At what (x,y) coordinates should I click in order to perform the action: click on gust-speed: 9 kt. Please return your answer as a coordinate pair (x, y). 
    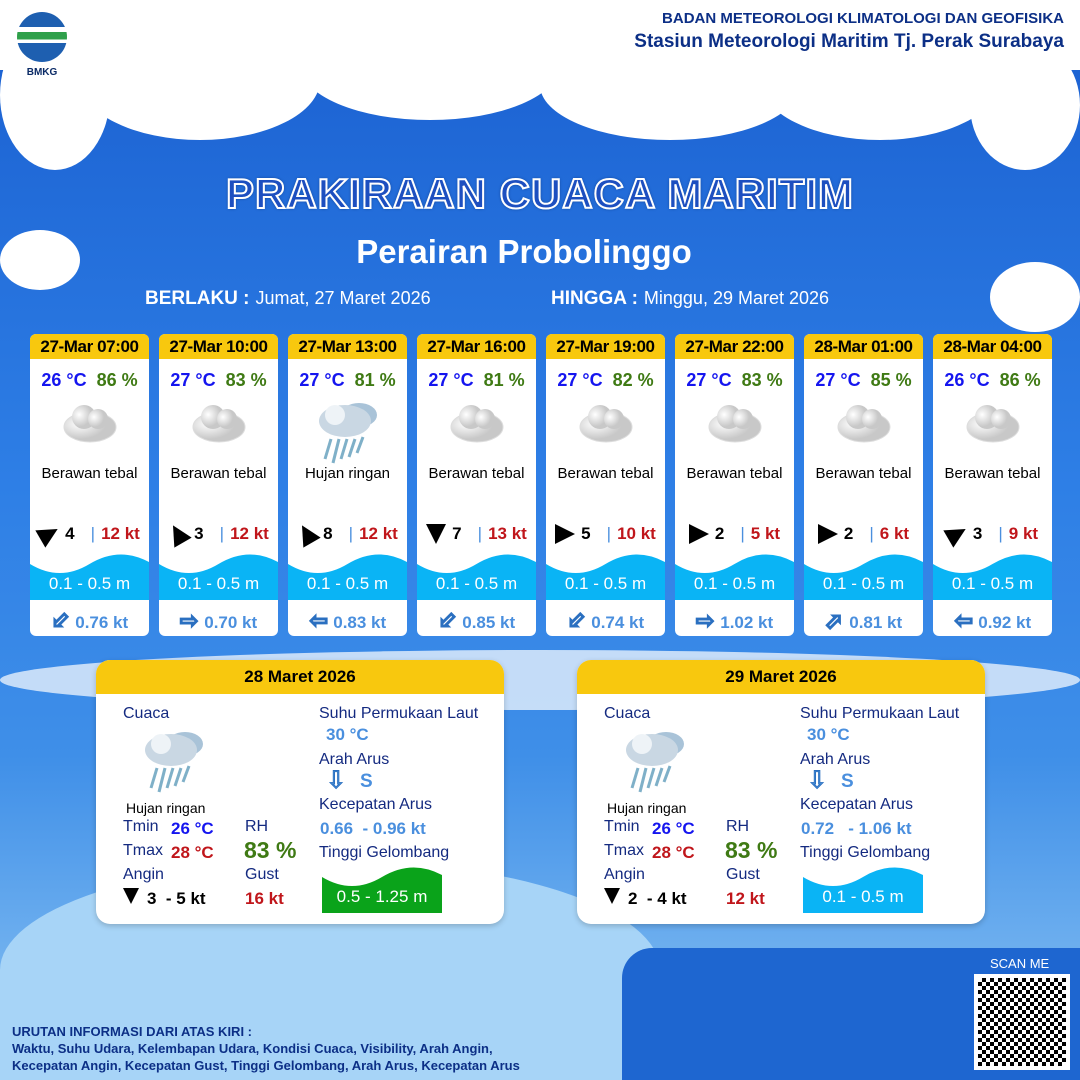
    Looking at the image, I should click on (1023, 533).